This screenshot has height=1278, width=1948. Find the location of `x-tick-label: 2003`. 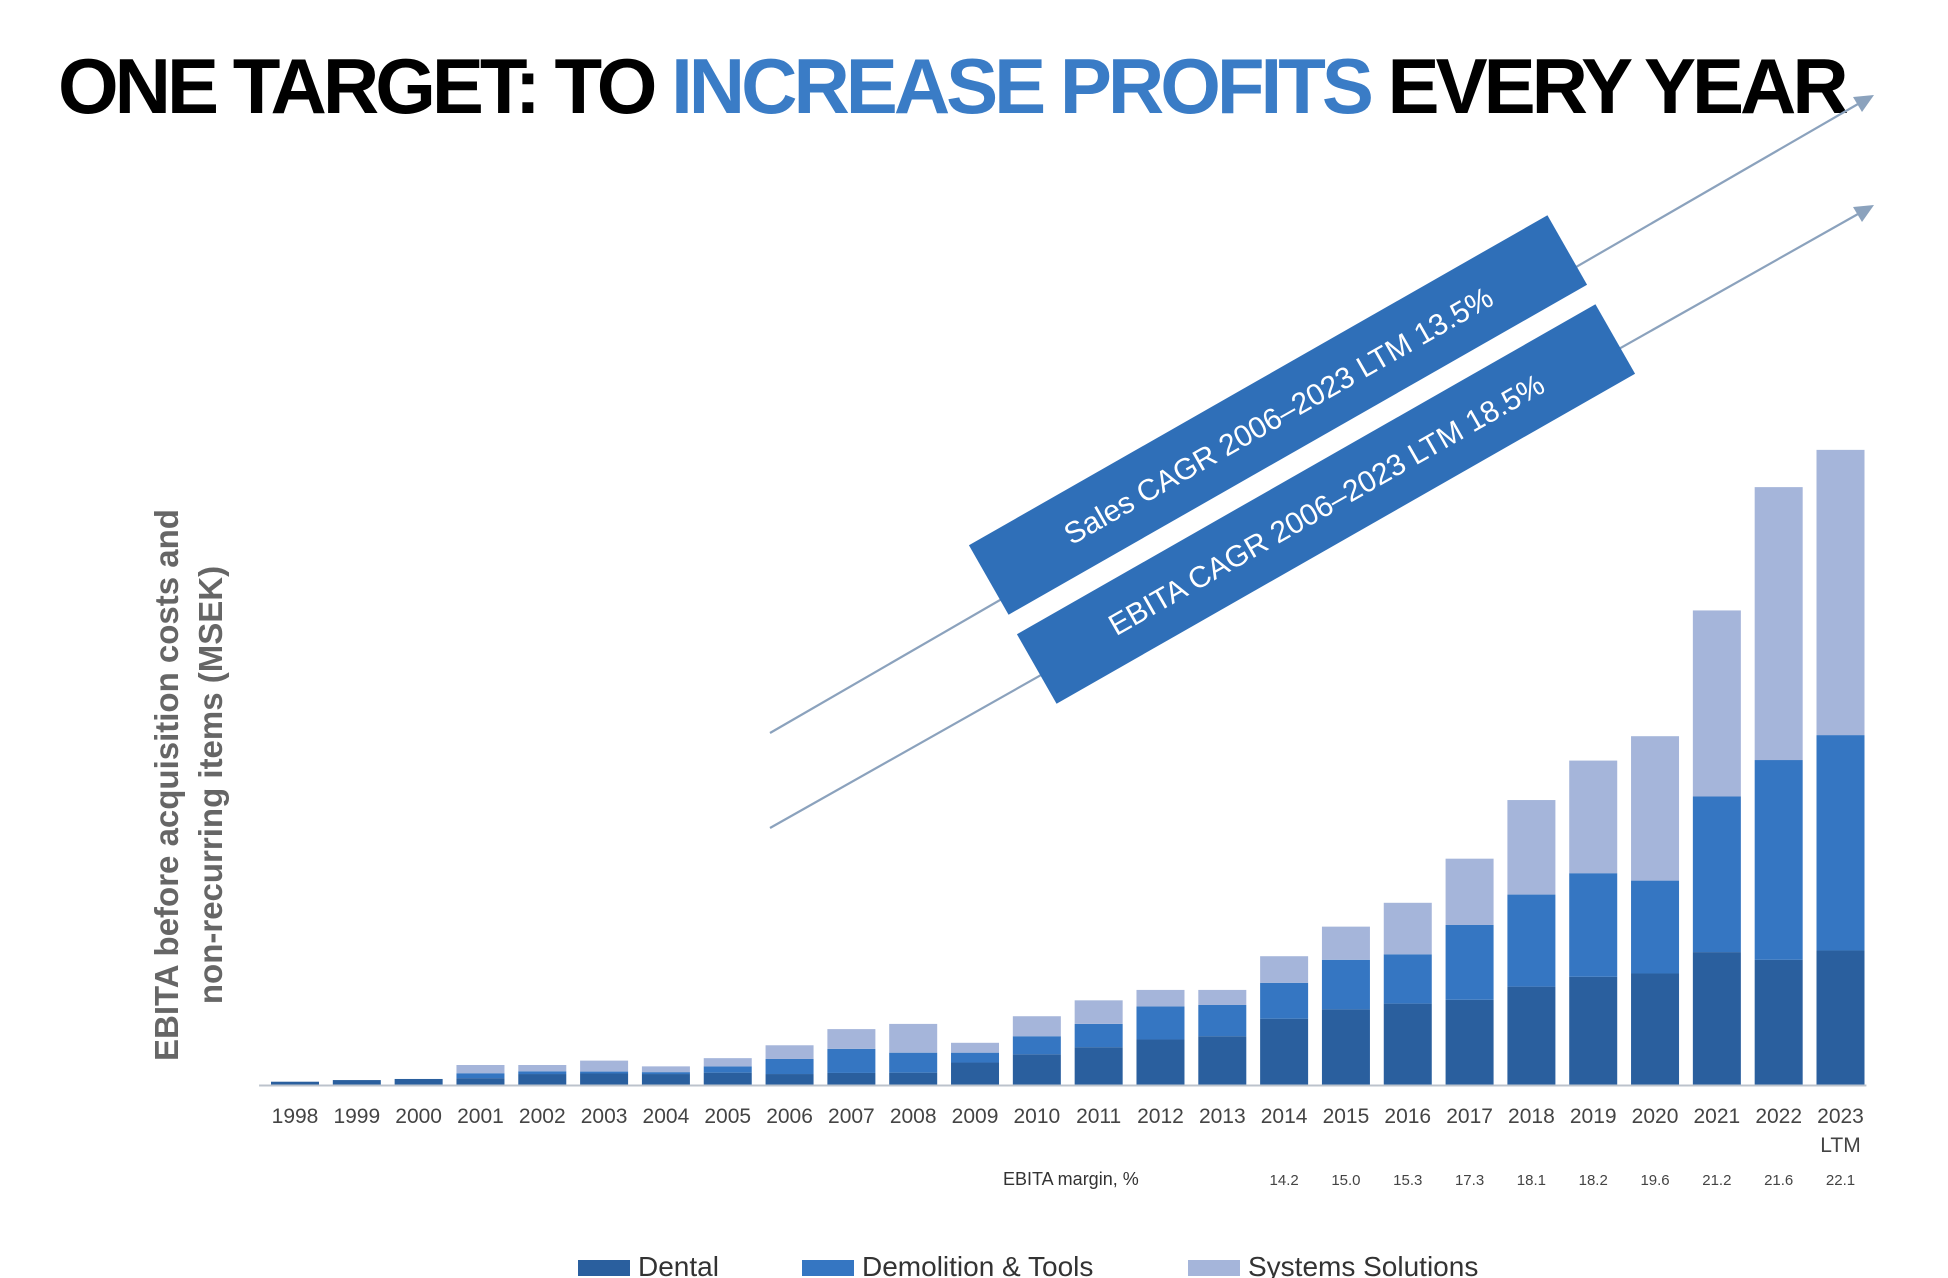

x-tick-label: 2003 is located at coordinates (604, 1116).